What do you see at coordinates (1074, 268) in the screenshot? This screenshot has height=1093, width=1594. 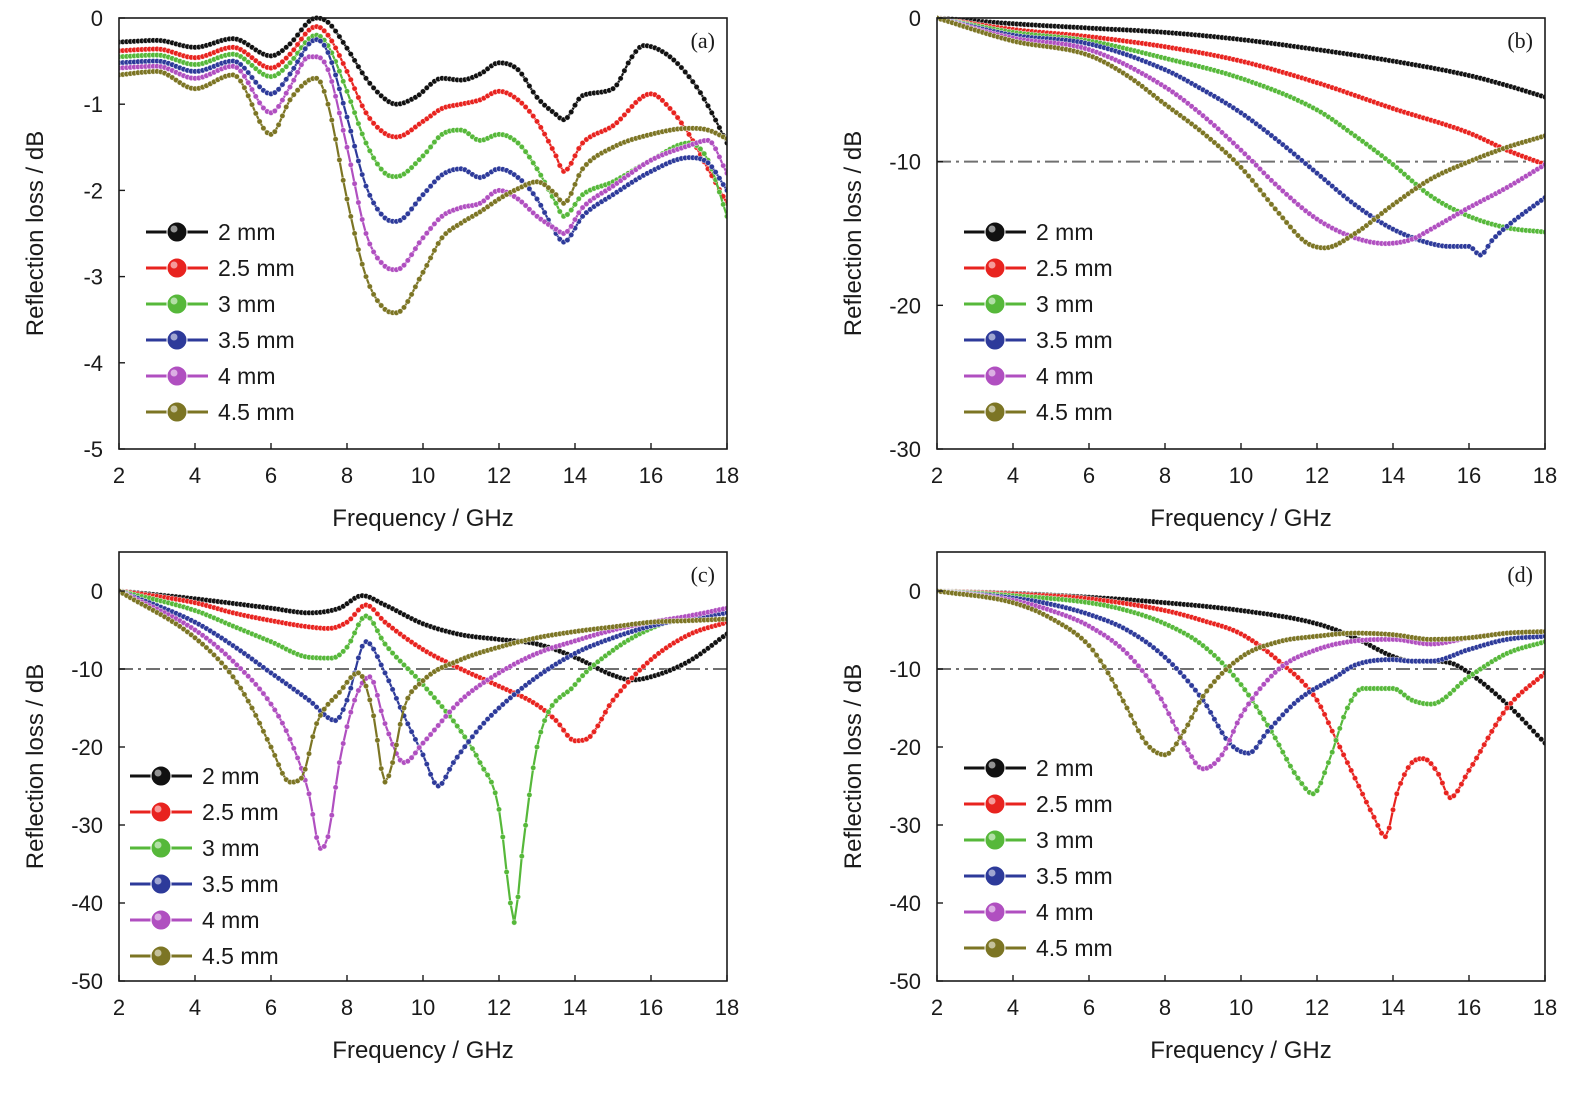 I see `legend-label: 2.5 mm` at bounding box center [1074, 268].